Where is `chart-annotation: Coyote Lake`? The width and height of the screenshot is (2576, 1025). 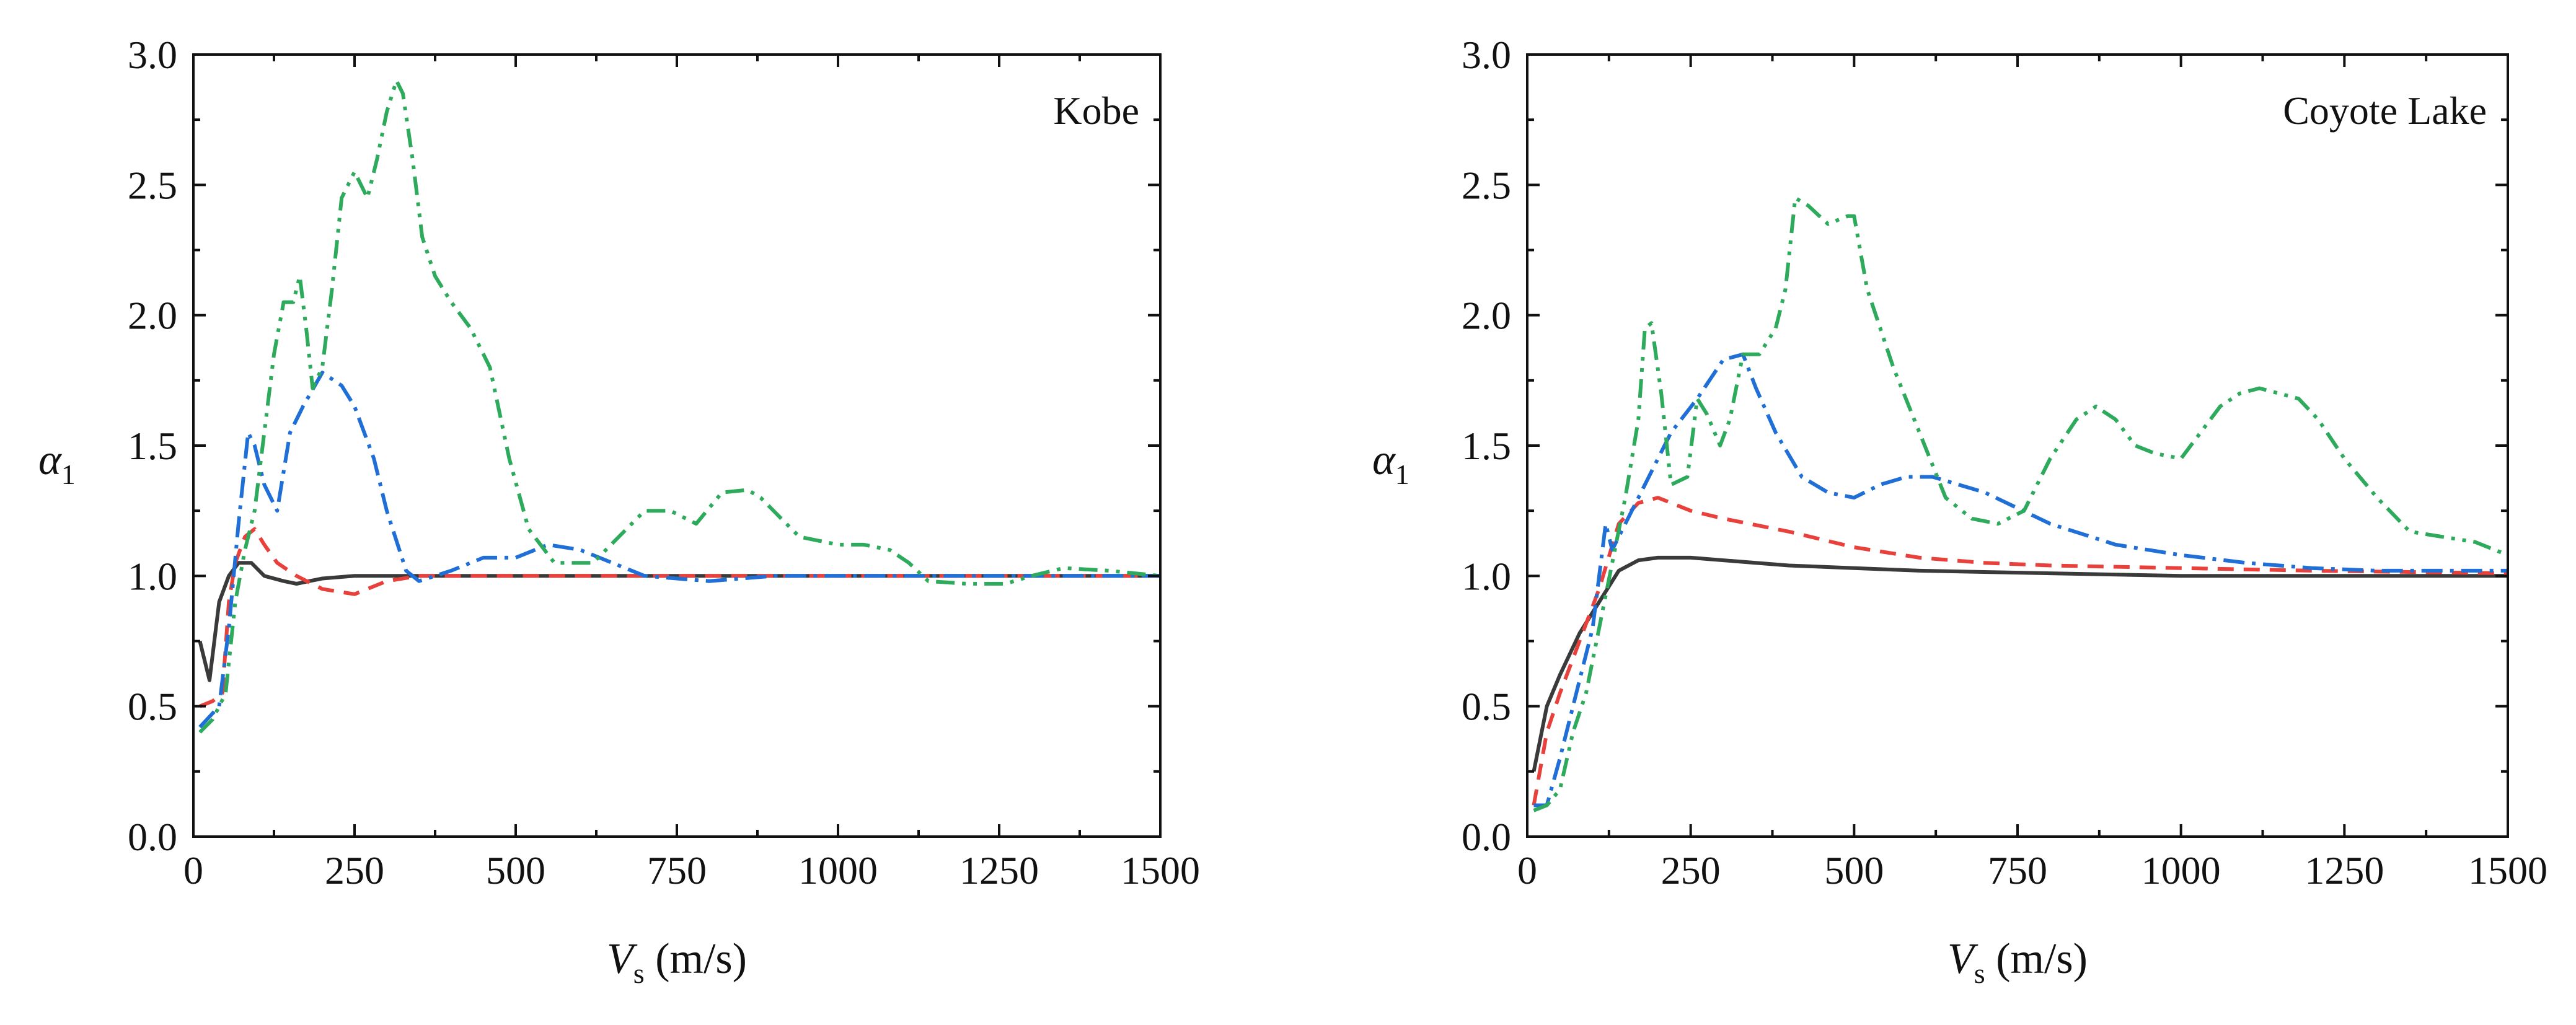 chart-annotation: Coyote Lake is located at coordinates (2385, 111).